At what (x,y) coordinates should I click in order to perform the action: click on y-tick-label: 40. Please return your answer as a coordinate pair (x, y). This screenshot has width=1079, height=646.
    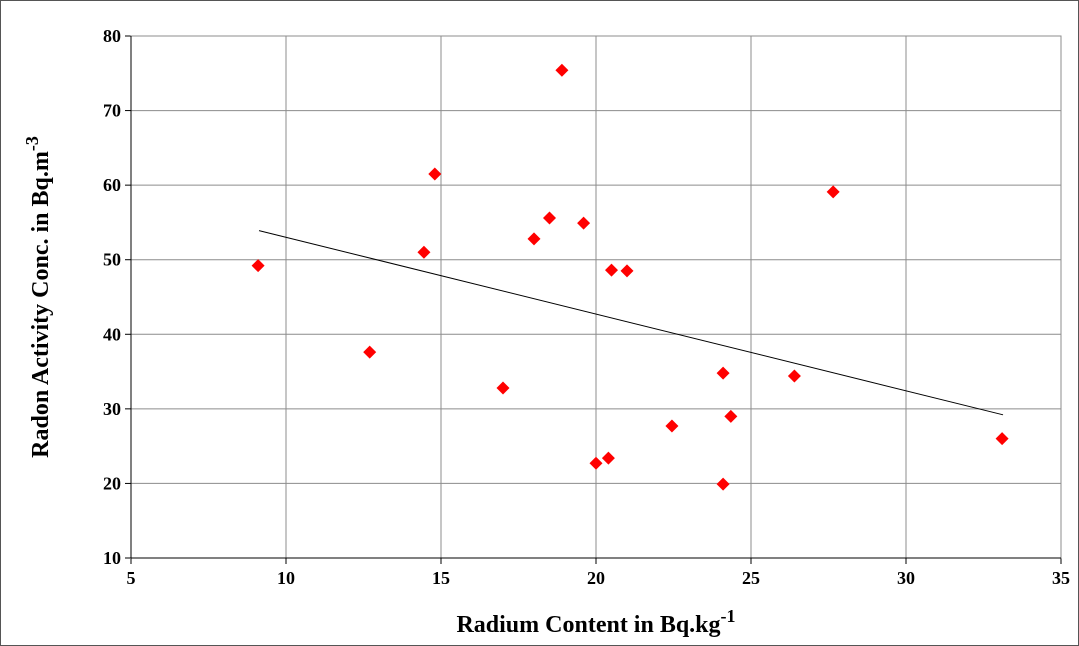
    Looking at the image, I should click on (112, 334).